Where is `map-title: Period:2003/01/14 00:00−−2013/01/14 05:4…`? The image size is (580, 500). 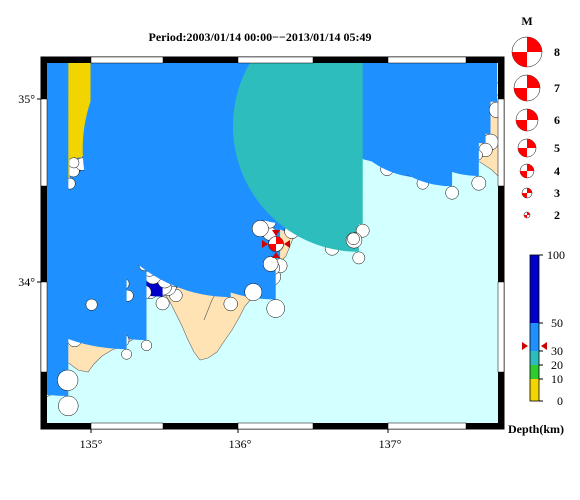
map-title: Period:2003/01/14 00:00−−2013/01/14 05:4… is located at coordinates (260, 37).